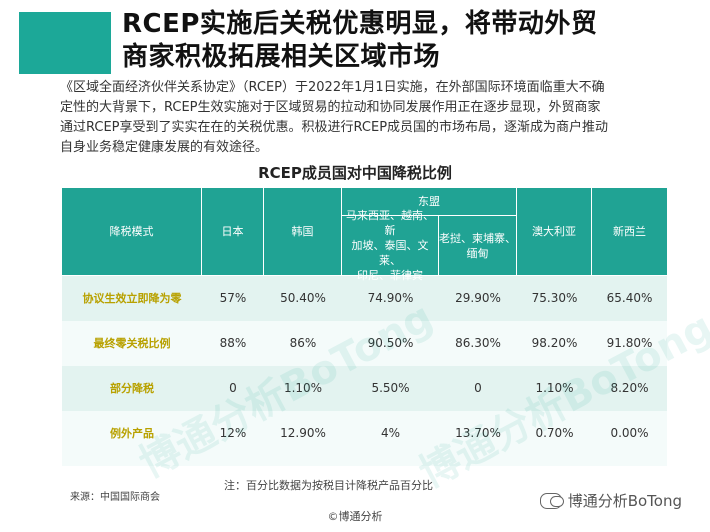 Image resolution: width=710 pixels, height=532 pixels. I want to click on header-korea: 韩国, so click(303, 232).